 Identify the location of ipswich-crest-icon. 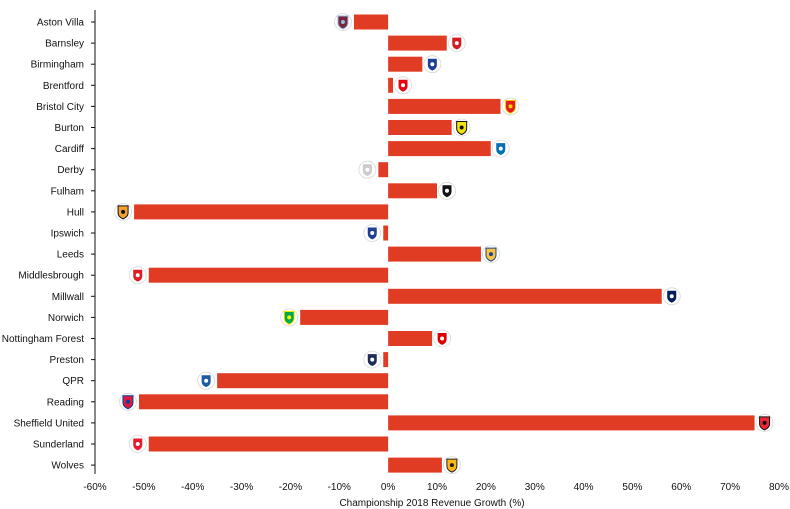
(372, 233).